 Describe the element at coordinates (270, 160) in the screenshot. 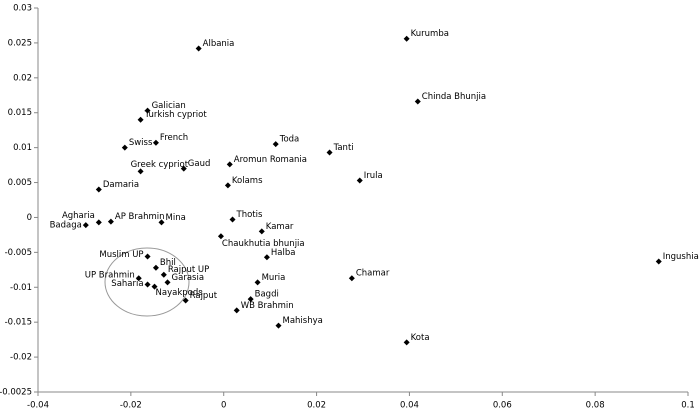

I see `point-label: Aromun Romania` at that location.